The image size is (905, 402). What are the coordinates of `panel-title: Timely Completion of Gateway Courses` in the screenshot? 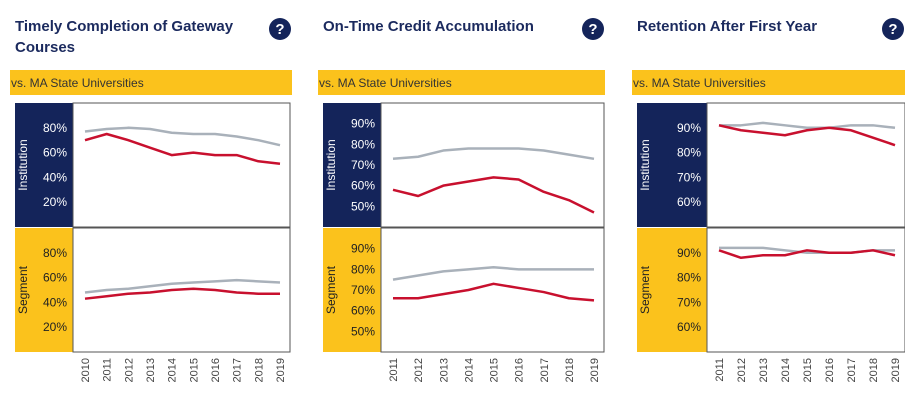 It's located at (124, 37).